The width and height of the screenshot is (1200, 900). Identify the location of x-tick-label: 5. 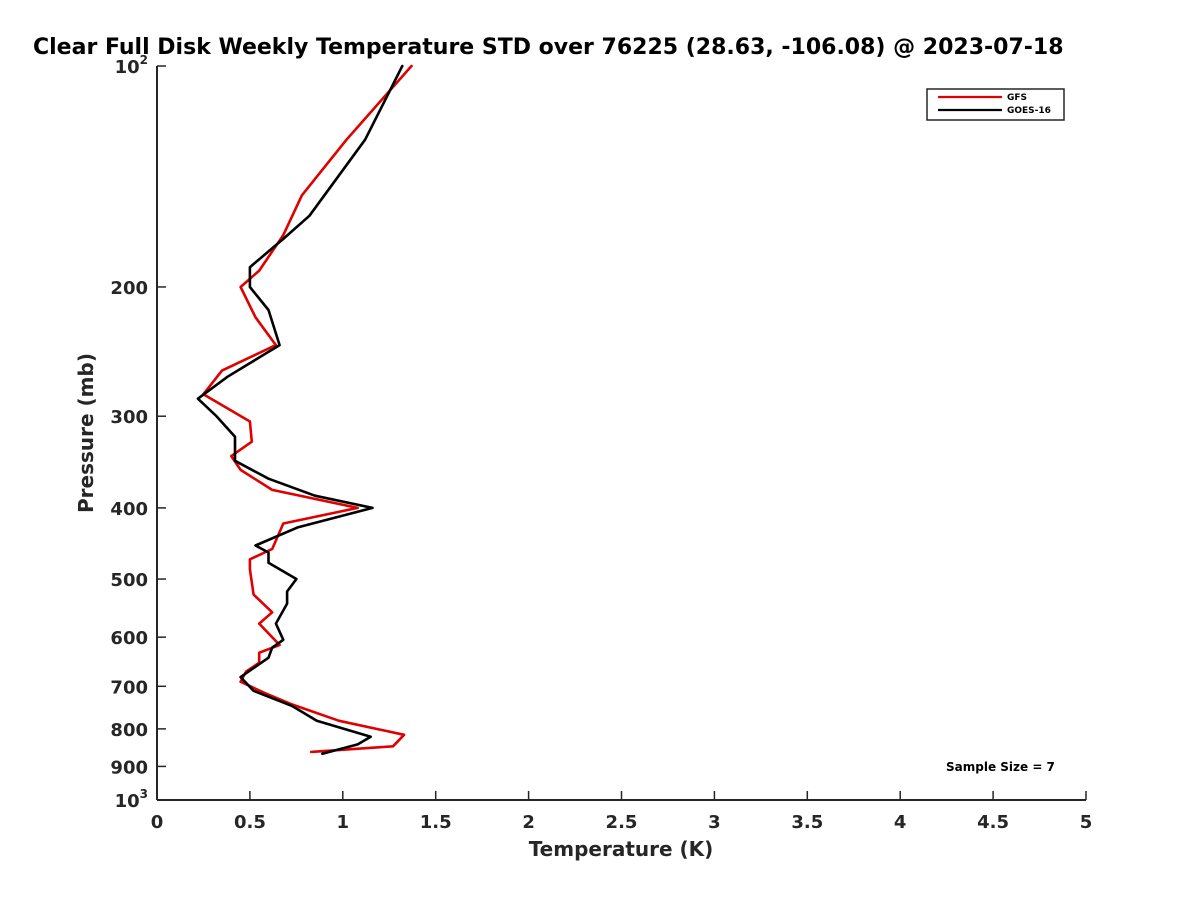
(1086, 822).